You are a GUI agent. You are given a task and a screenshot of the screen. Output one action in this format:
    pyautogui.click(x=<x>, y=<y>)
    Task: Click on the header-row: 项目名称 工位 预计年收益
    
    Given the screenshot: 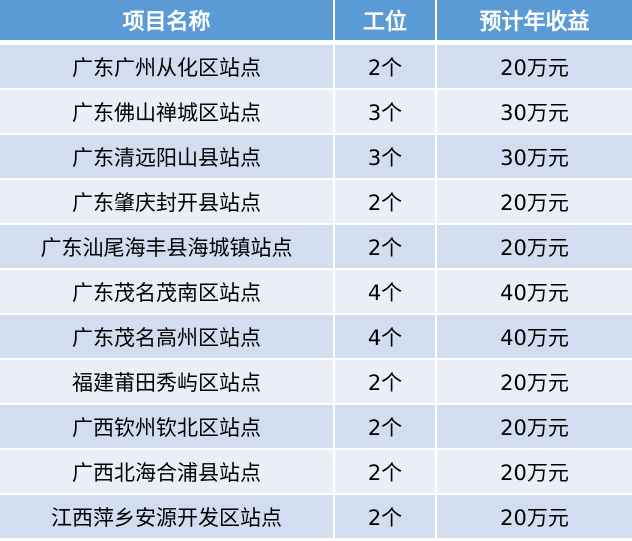 What is the action you would take?
    pyautogui.click(x=316, y=22)
    